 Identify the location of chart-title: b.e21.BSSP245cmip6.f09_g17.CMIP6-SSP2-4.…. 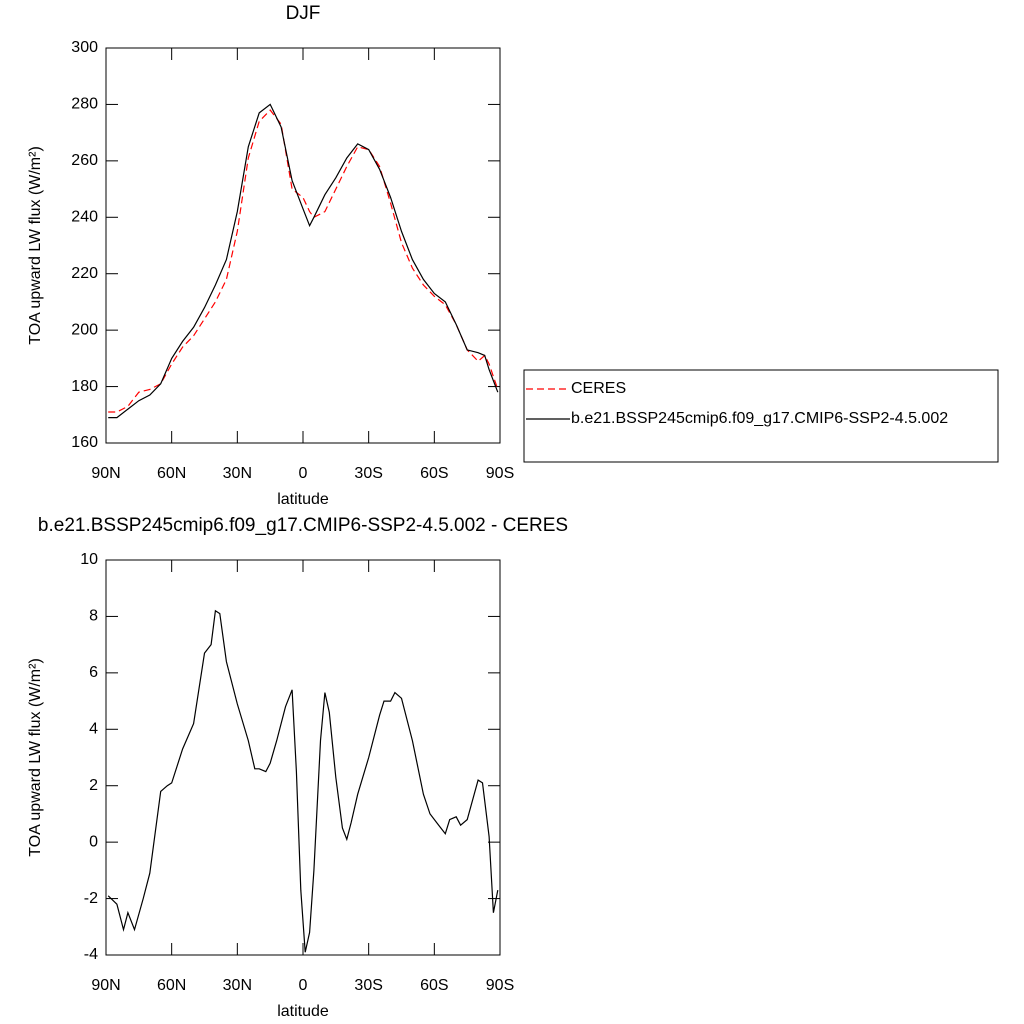
(303, 525).